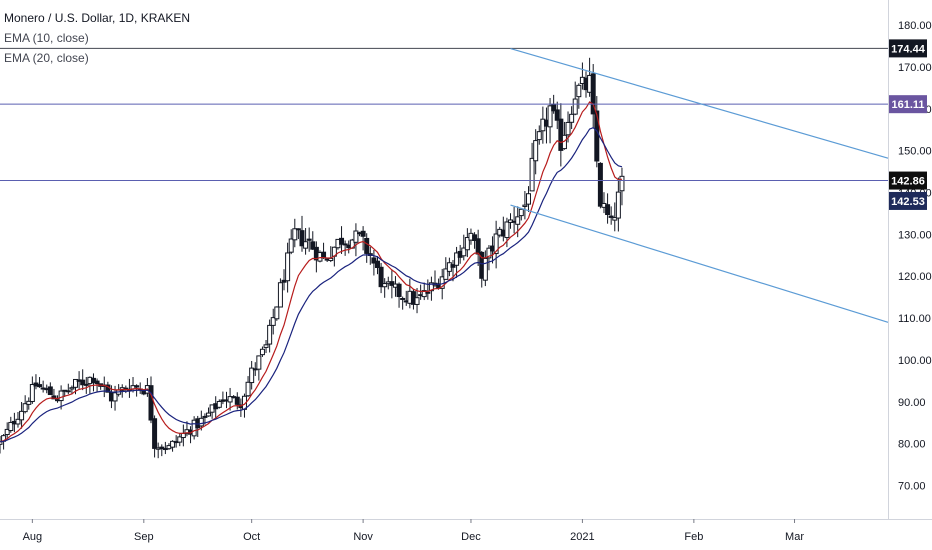 This screenshot has width=932, height=550. Describe the element at coordinates (915, 152) in the screenshot. I see `price-tick-label: 150.00` at that location.